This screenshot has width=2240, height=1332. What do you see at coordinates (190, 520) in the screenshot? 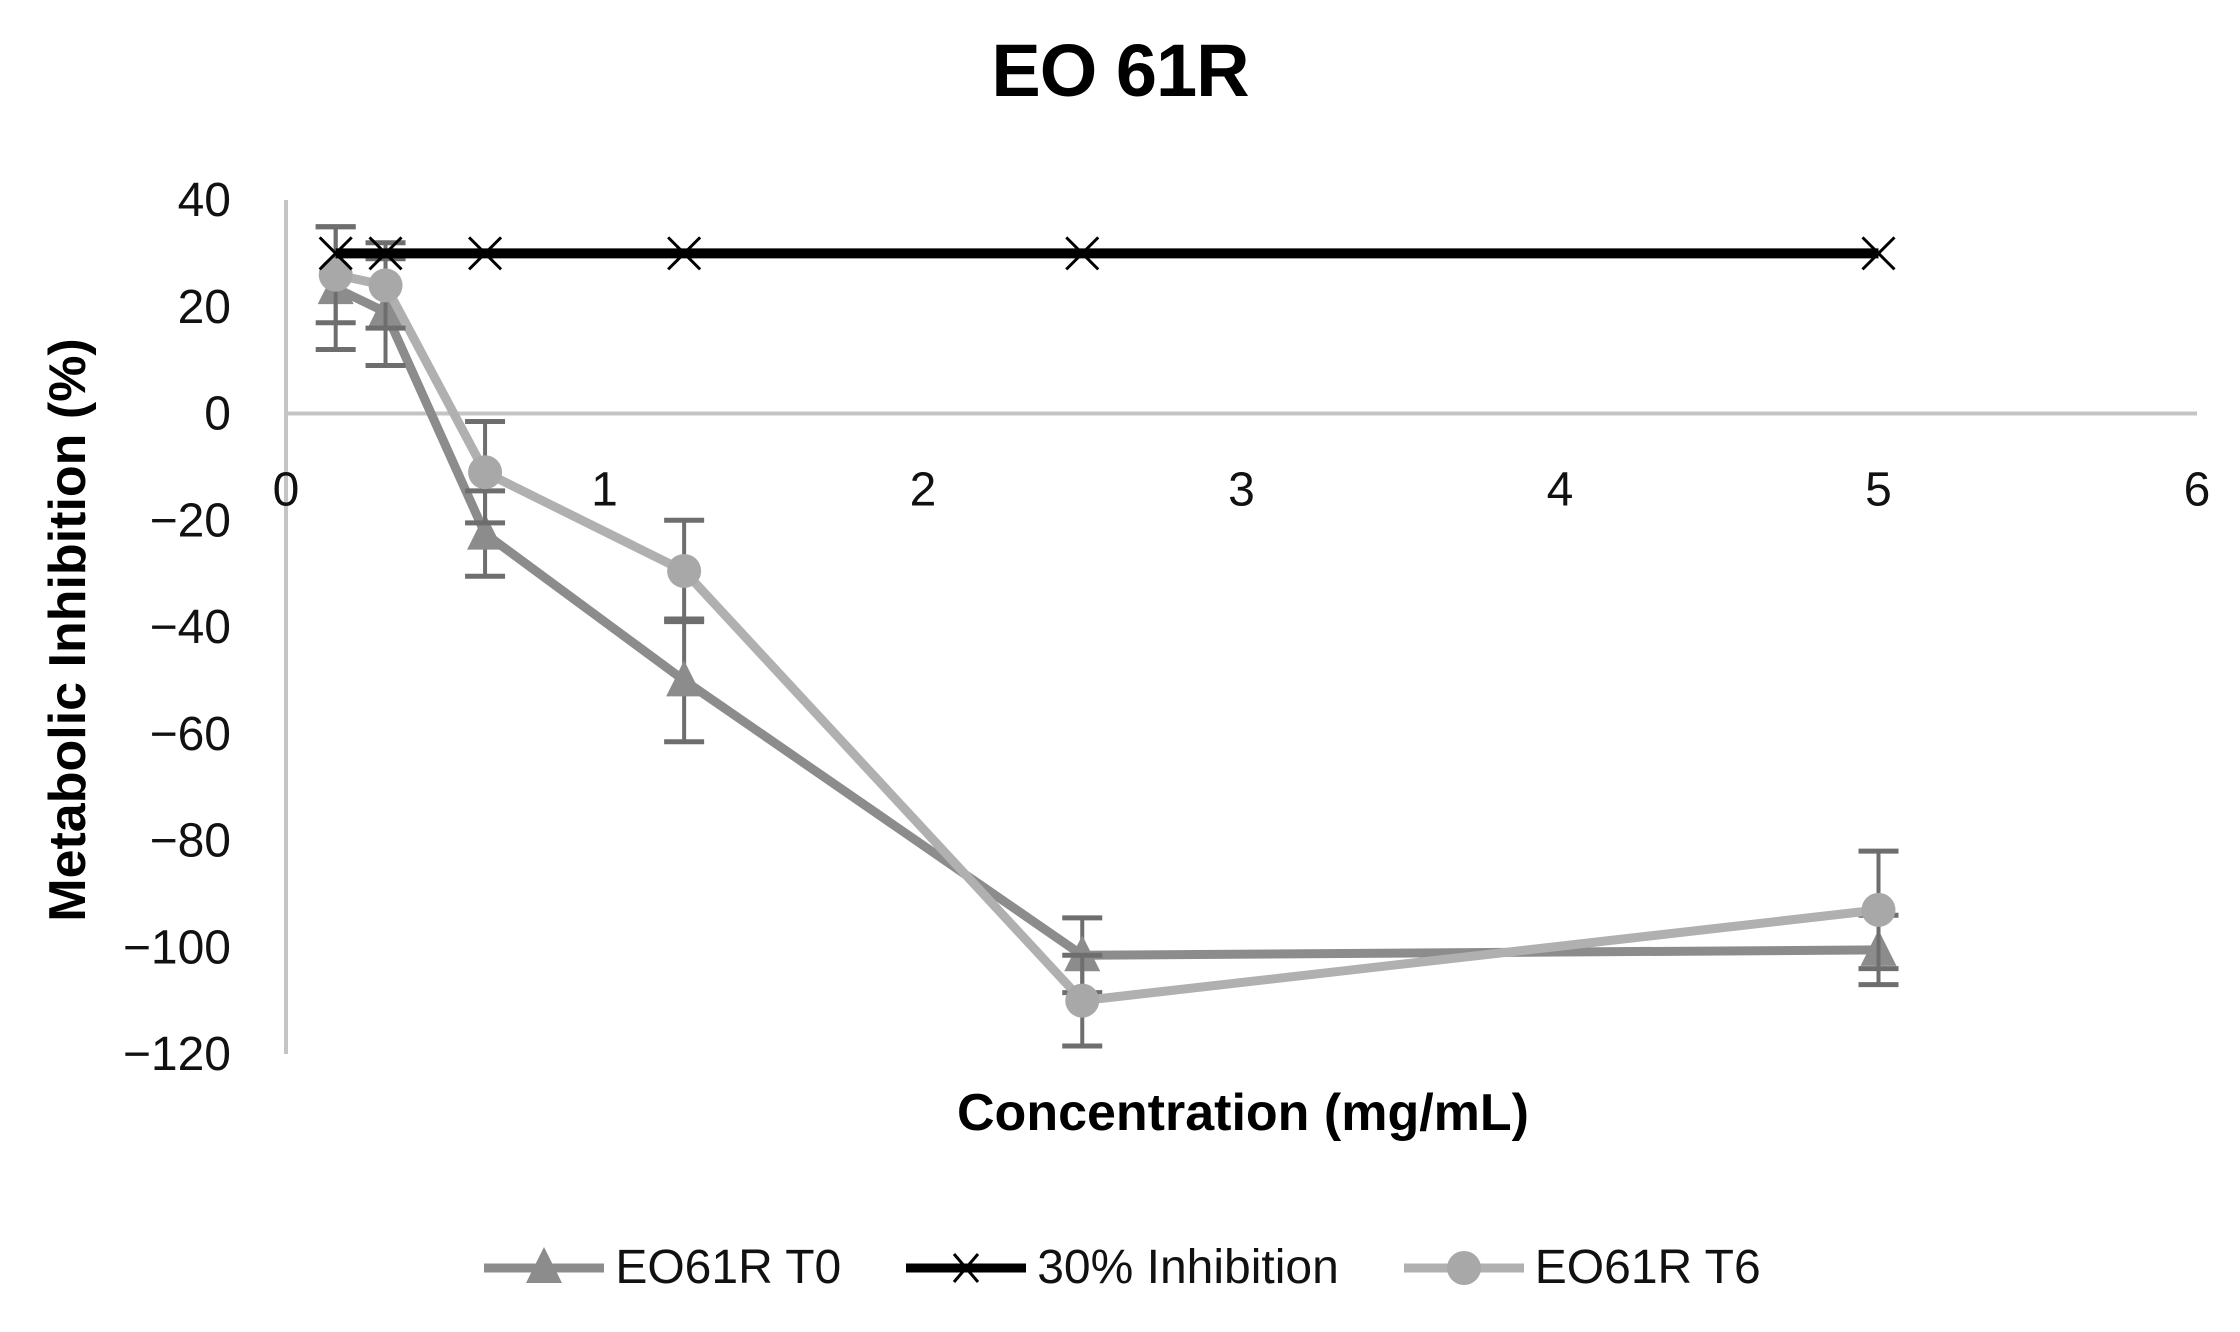
I see `y-tick-label: −20` at bounding box center [190, 520].